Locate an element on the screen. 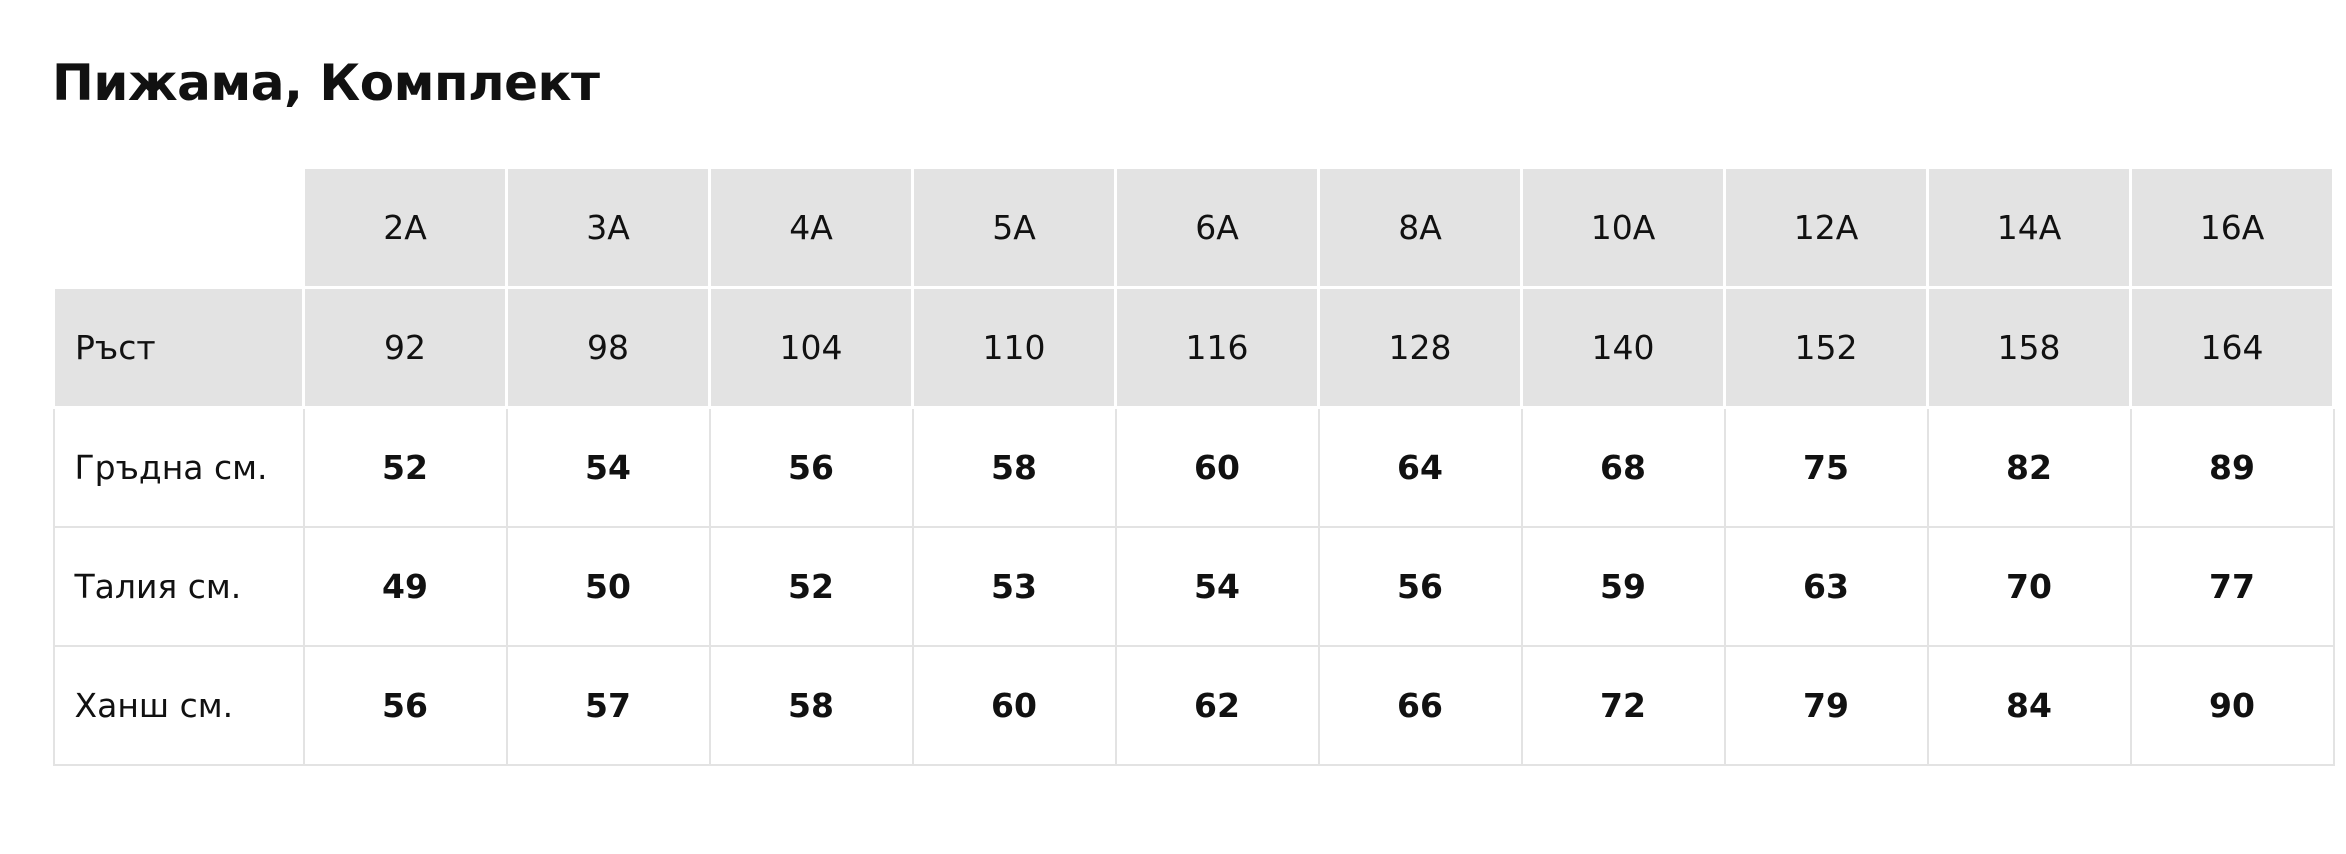 The image size is (2346, 854). cell-value: 57 is located at coordinates (608, 705).